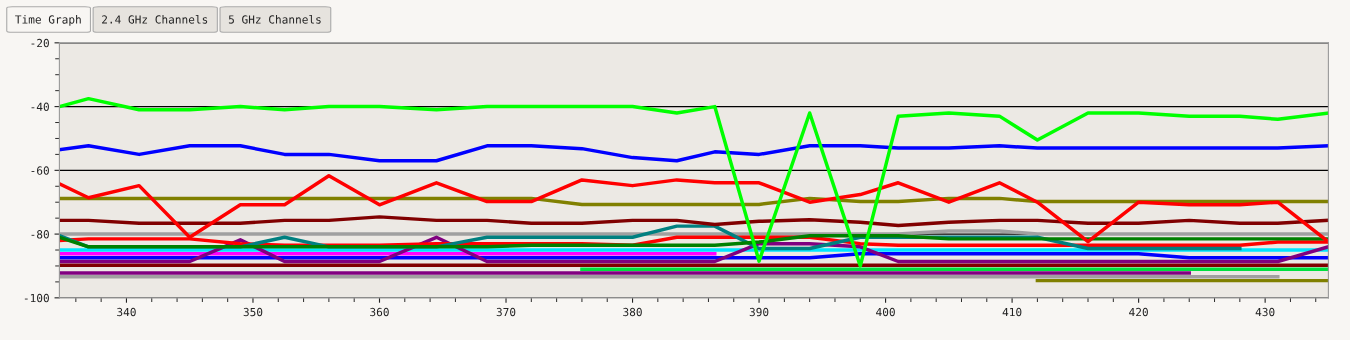 The height and width of the screenshot is (340, 1350). I want to click on y-tick-label: -20, so click(40, 43).